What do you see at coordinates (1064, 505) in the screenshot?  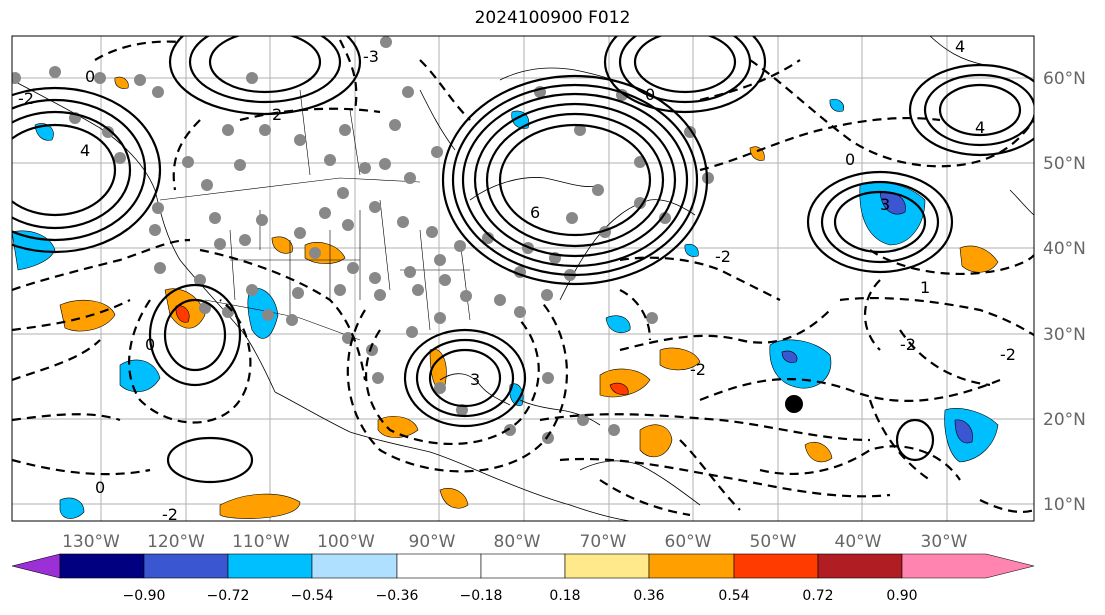 I see `lat-label: 10°N` at bounding box center [1064, 505].